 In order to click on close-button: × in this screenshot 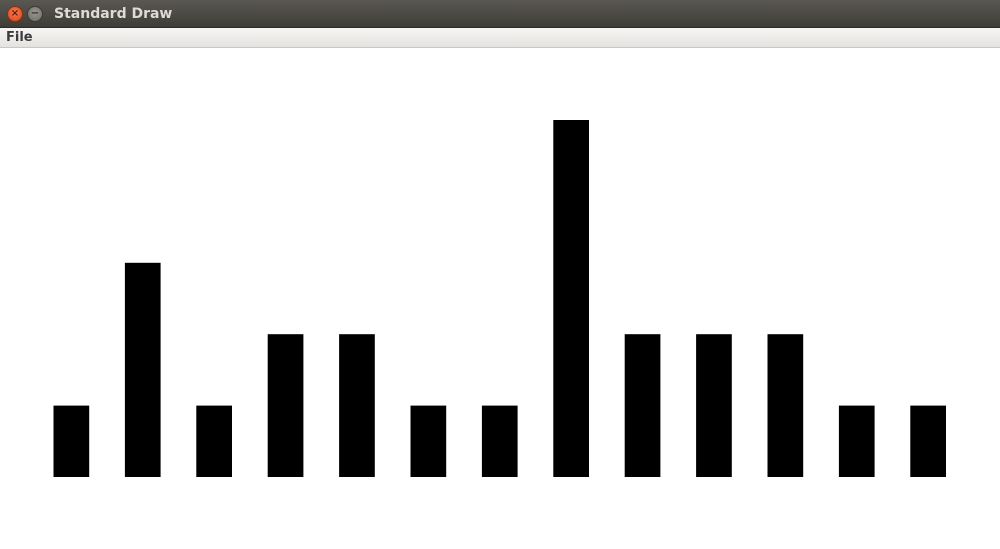, I will do `click(15, 14)`.